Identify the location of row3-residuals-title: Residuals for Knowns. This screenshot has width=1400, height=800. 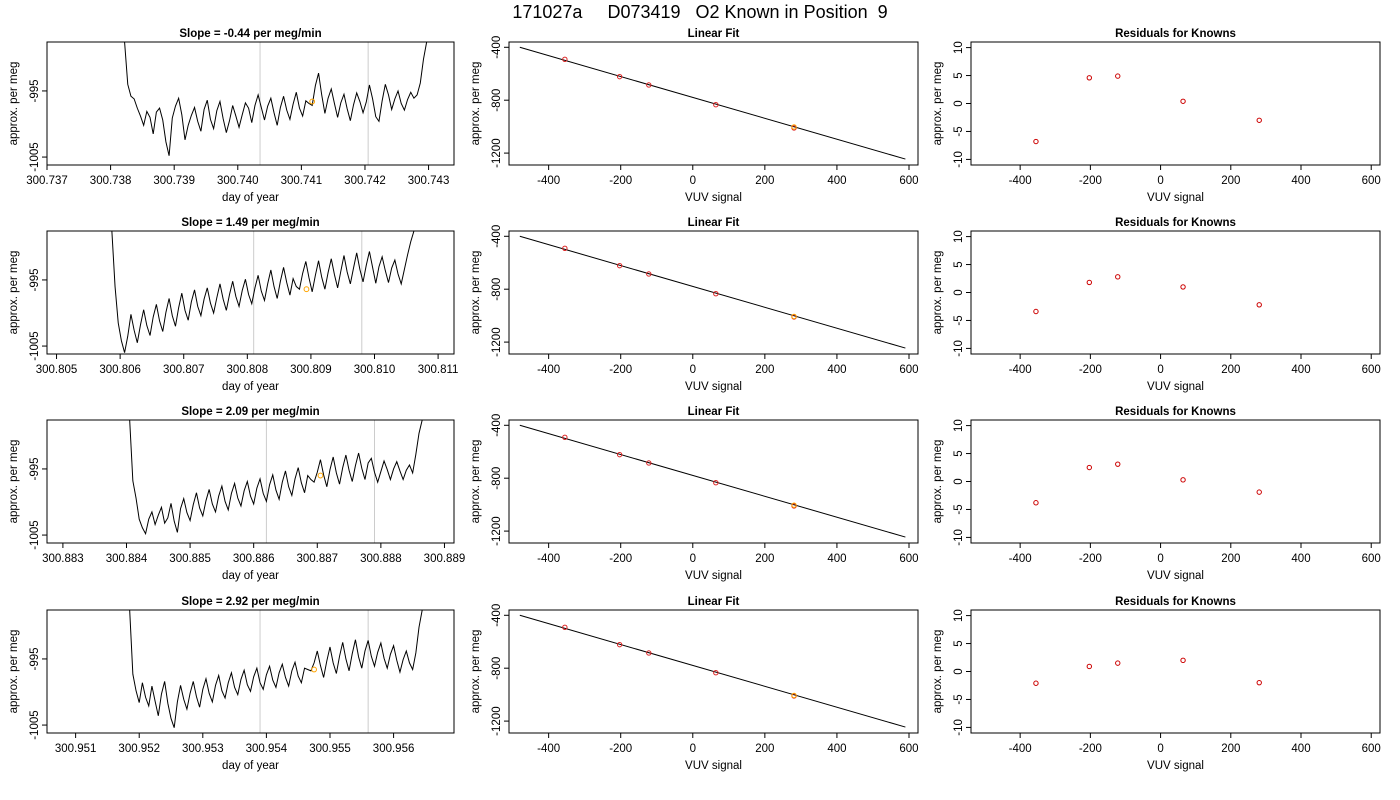
(1175, 412).